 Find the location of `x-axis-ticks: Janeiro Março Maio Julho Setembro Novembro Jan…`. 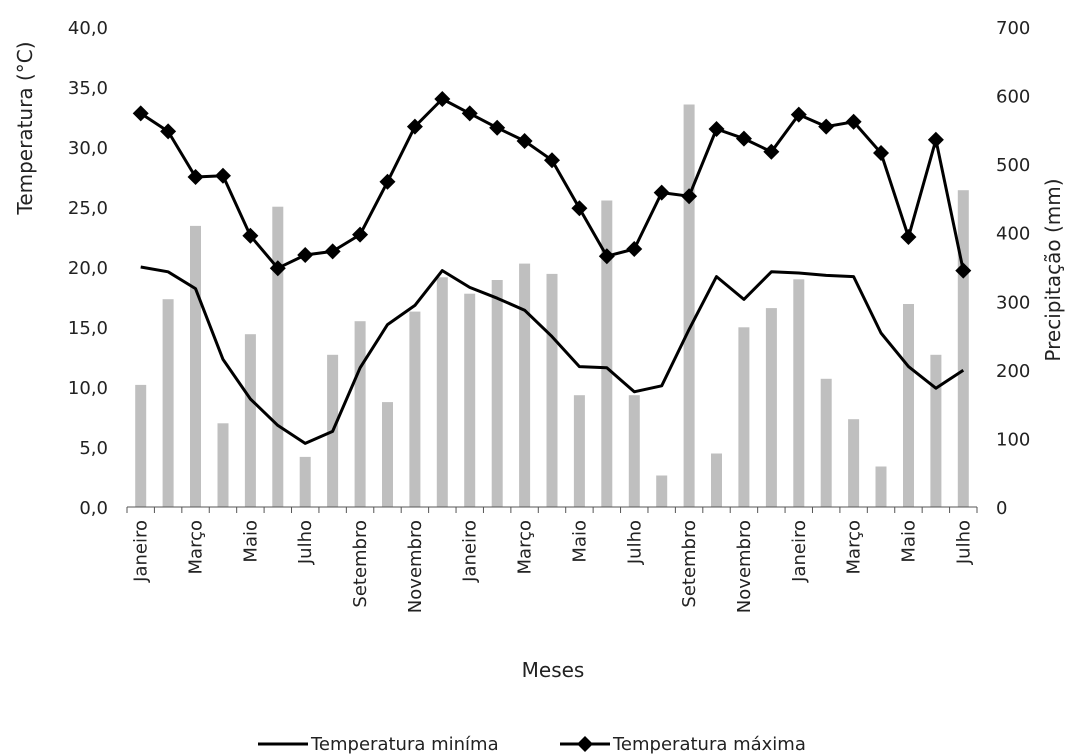

x-axis-ticks: Janeiro Março Maio Julho Setembro Novembro Jan… is located at coordinates (553, 566).